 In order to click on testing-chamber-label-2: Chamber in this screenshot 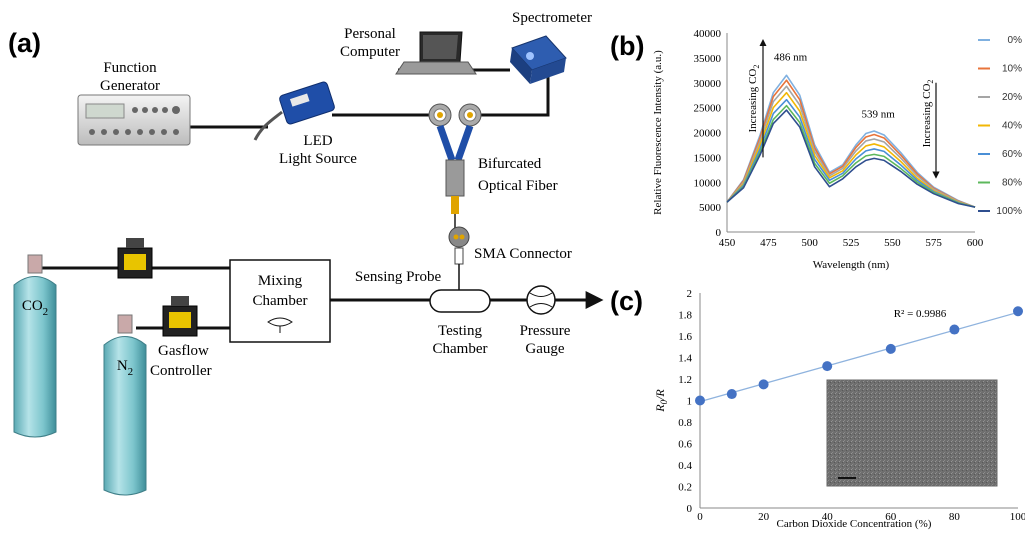, I will do `click(460, 349)`.